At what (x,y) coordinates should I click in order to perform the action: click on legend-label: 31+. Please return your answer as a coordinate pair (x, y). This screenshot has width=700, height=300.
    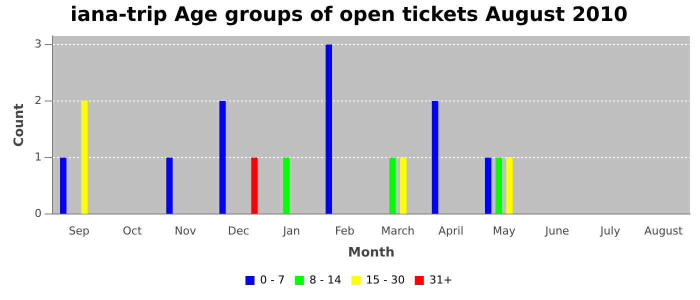
    Looking at the image, I should click on (441, 279).